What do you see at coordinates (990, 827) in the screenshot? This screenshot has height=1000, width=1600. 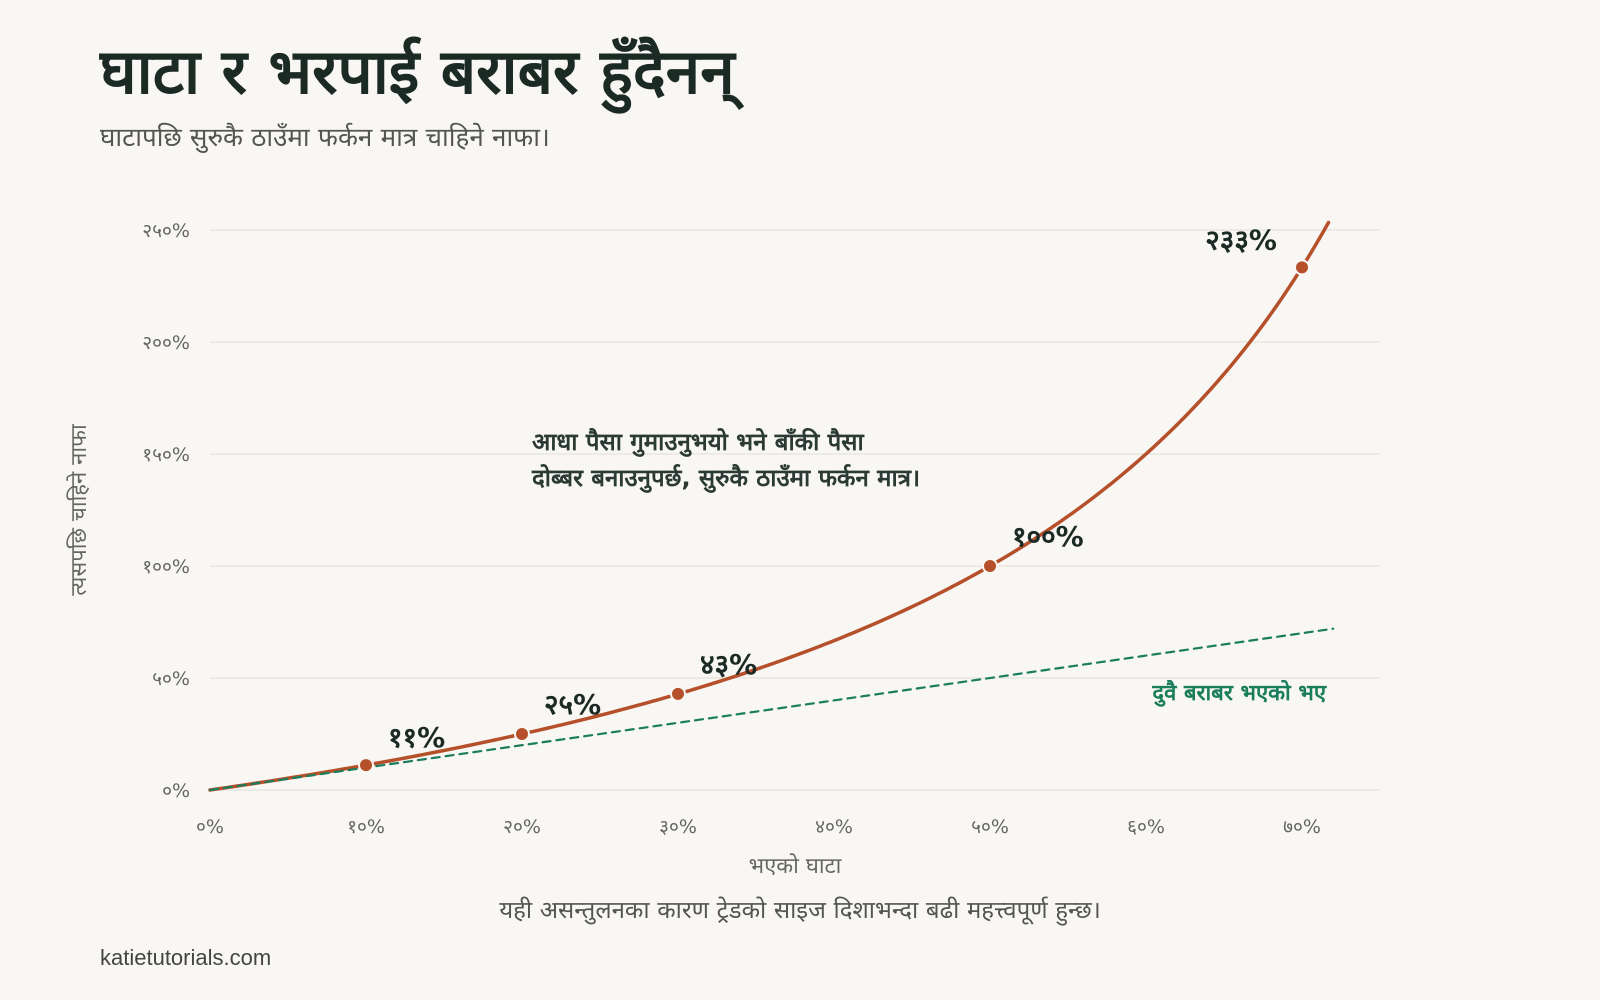 I see `x-tick-label: ५०%` at bounding box center [990, 827].